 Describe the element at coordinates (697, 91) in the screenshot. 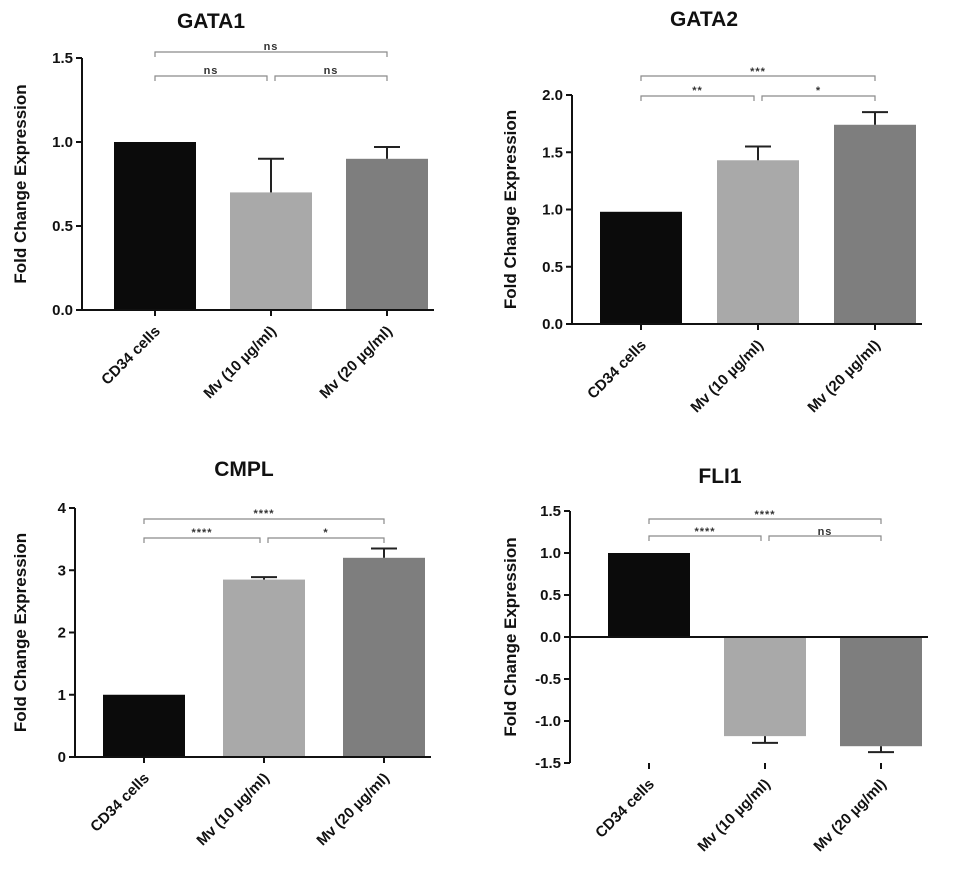

I see `significance-label: **` at that location.